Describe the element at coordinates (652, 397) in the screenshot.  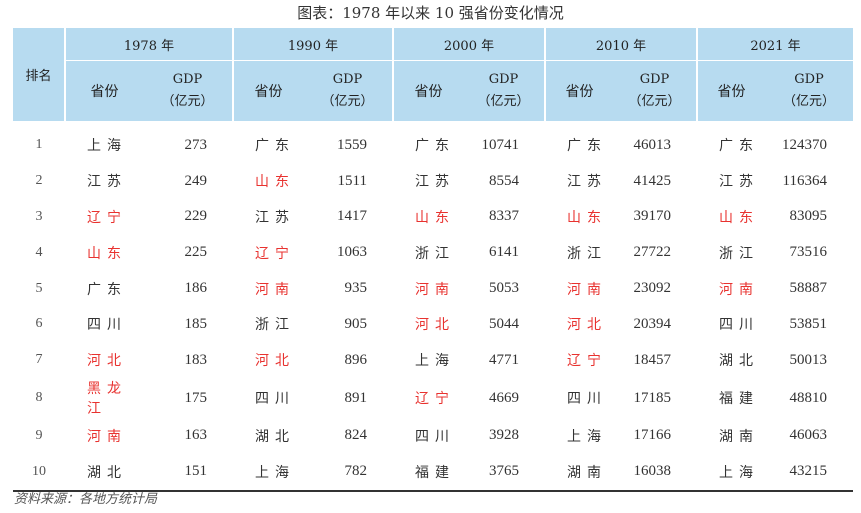
I see `gdp-cell: 17185` at that location.